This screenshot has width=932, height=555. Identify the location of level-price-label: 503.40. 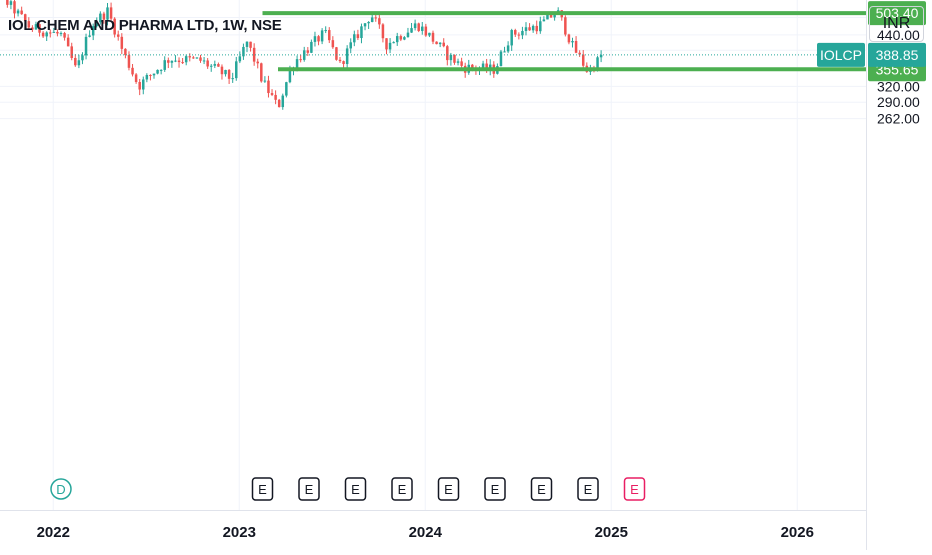
(897, 13).